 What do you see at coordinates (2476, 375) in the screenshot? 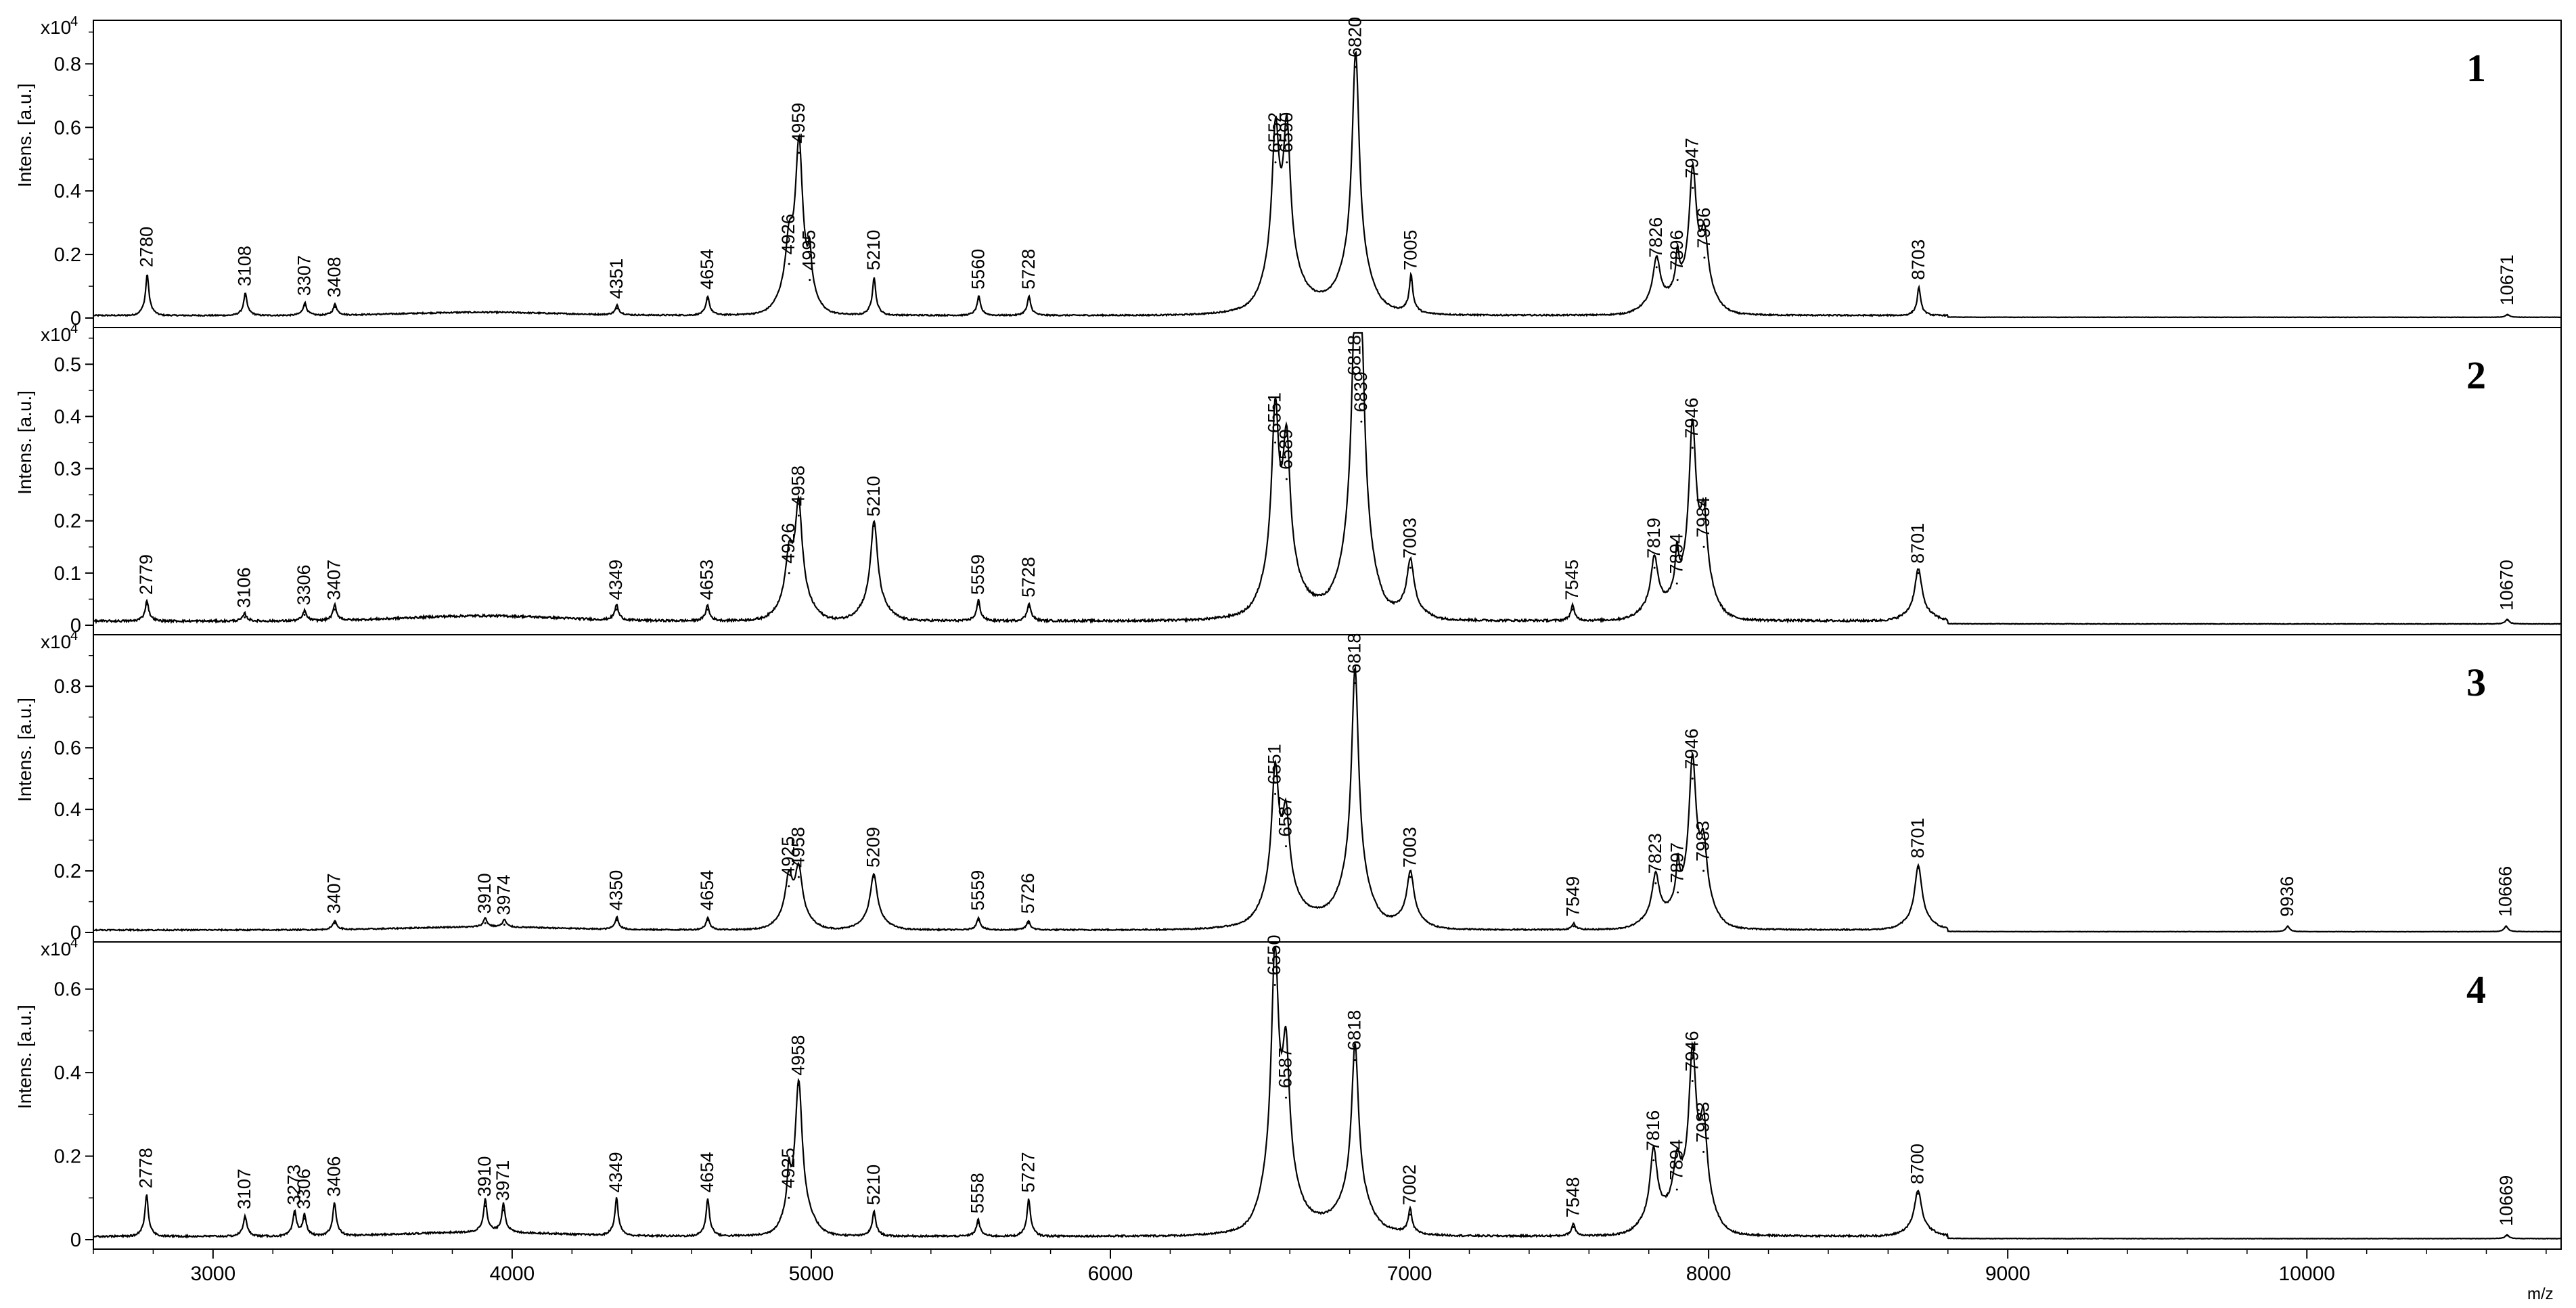
I see `panel-number: 2` at bounding box center [2476, 375].